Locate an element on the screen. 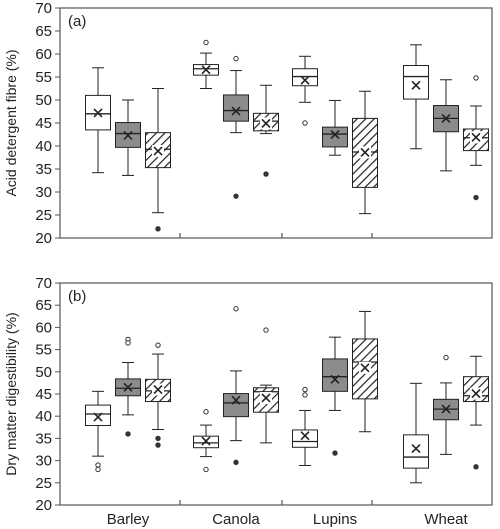  panel-a-y-axis-label: Acid detergent fibre (%) is located at coordinates (11, 122).